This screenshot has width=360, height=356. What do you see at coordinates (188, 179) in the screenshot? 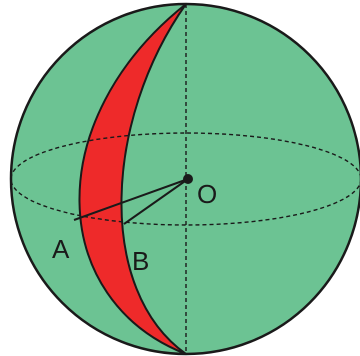
I see `center-point` at bounding box center [188, 179].